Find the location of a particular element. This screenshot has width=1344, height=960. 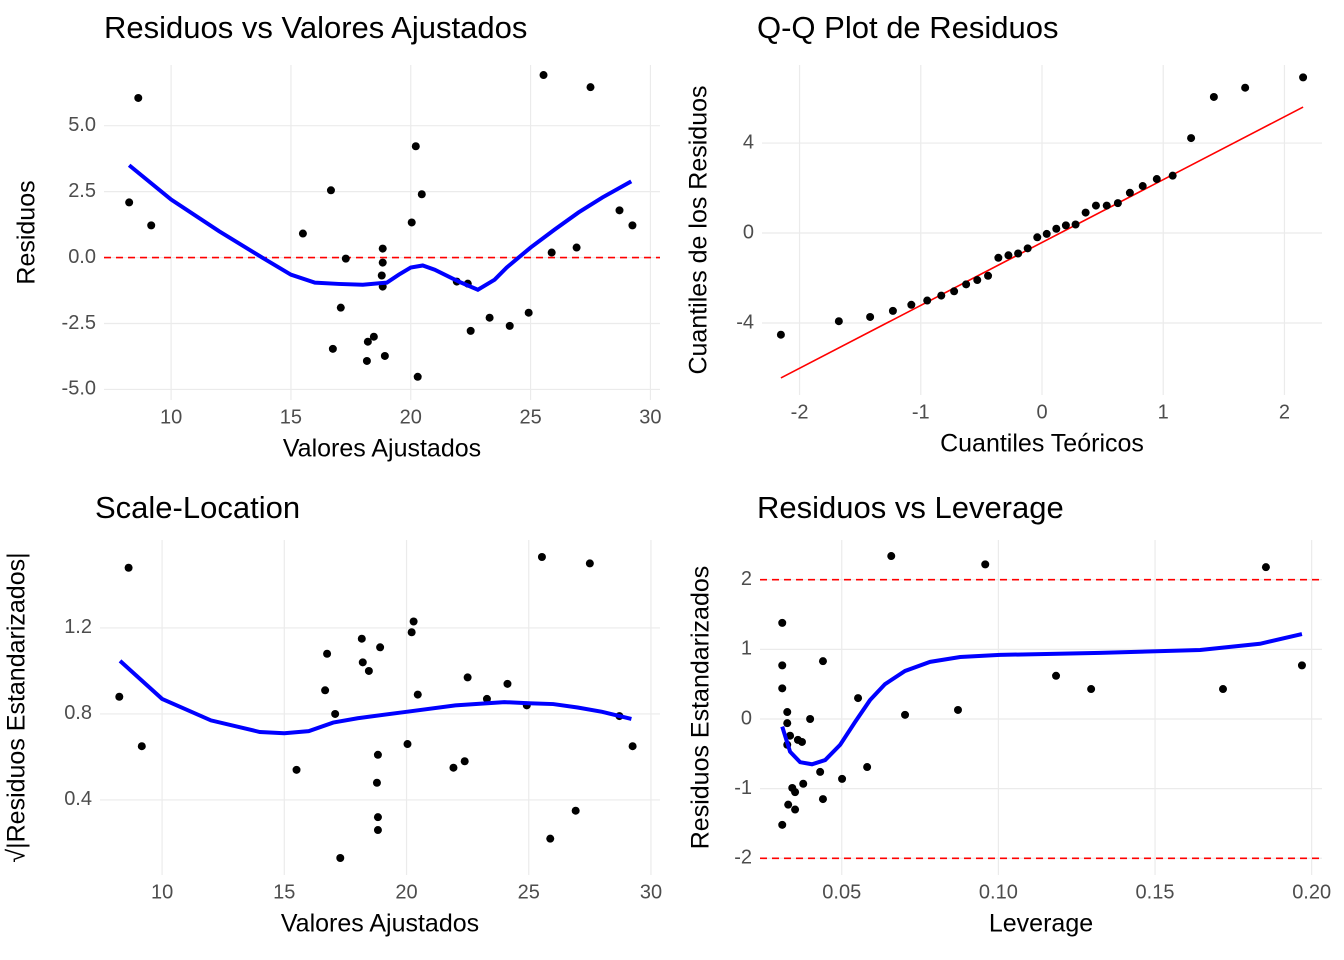

y-axis-title: Residuos Estandarizados is located at coordinates (701, 708).